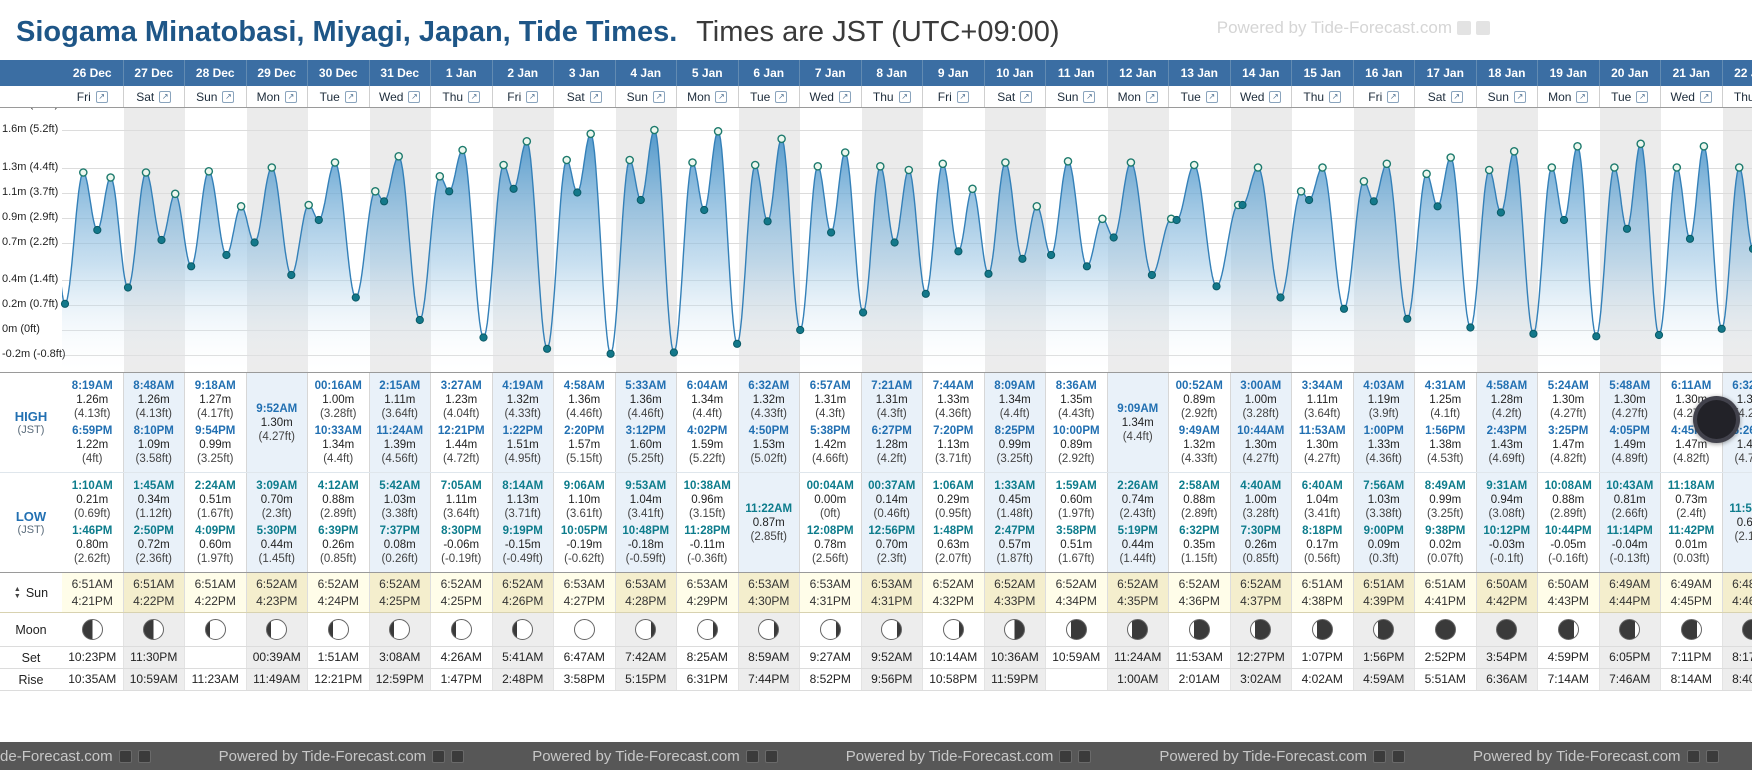 The height and width of the screenshot is (780, 1752). Describe the element at coordinates (1568, 584) in the screenshot. I see `sunrise-time: 6:50AM` at that location.